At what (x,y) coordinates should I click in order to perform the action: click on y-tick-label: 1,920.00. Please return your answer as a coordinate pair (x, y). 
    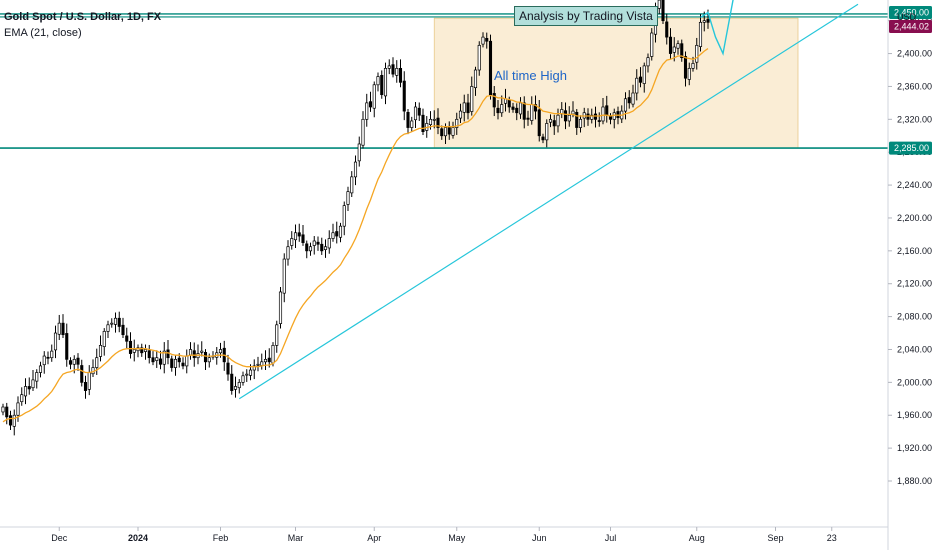
    Looking at the image, I should click on (914, 448).